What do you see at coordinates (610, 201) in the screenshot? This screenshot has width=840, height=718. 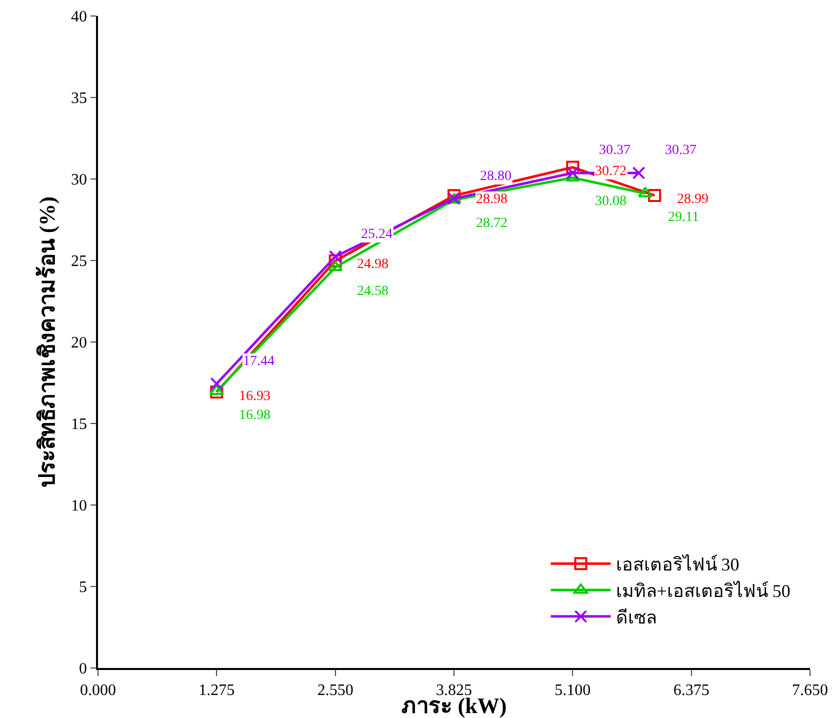 I see `data-label: 30.08` at bounding box center [610, 201].